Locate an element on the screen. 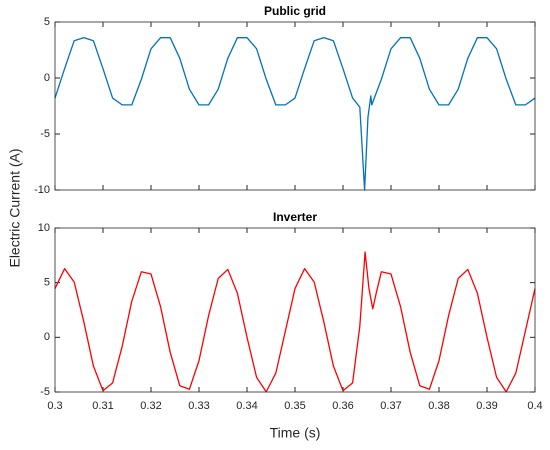 The width and height of the screenshot is (550, 450). x-tick-label: 0.4 is located at coordinates (534, 406).